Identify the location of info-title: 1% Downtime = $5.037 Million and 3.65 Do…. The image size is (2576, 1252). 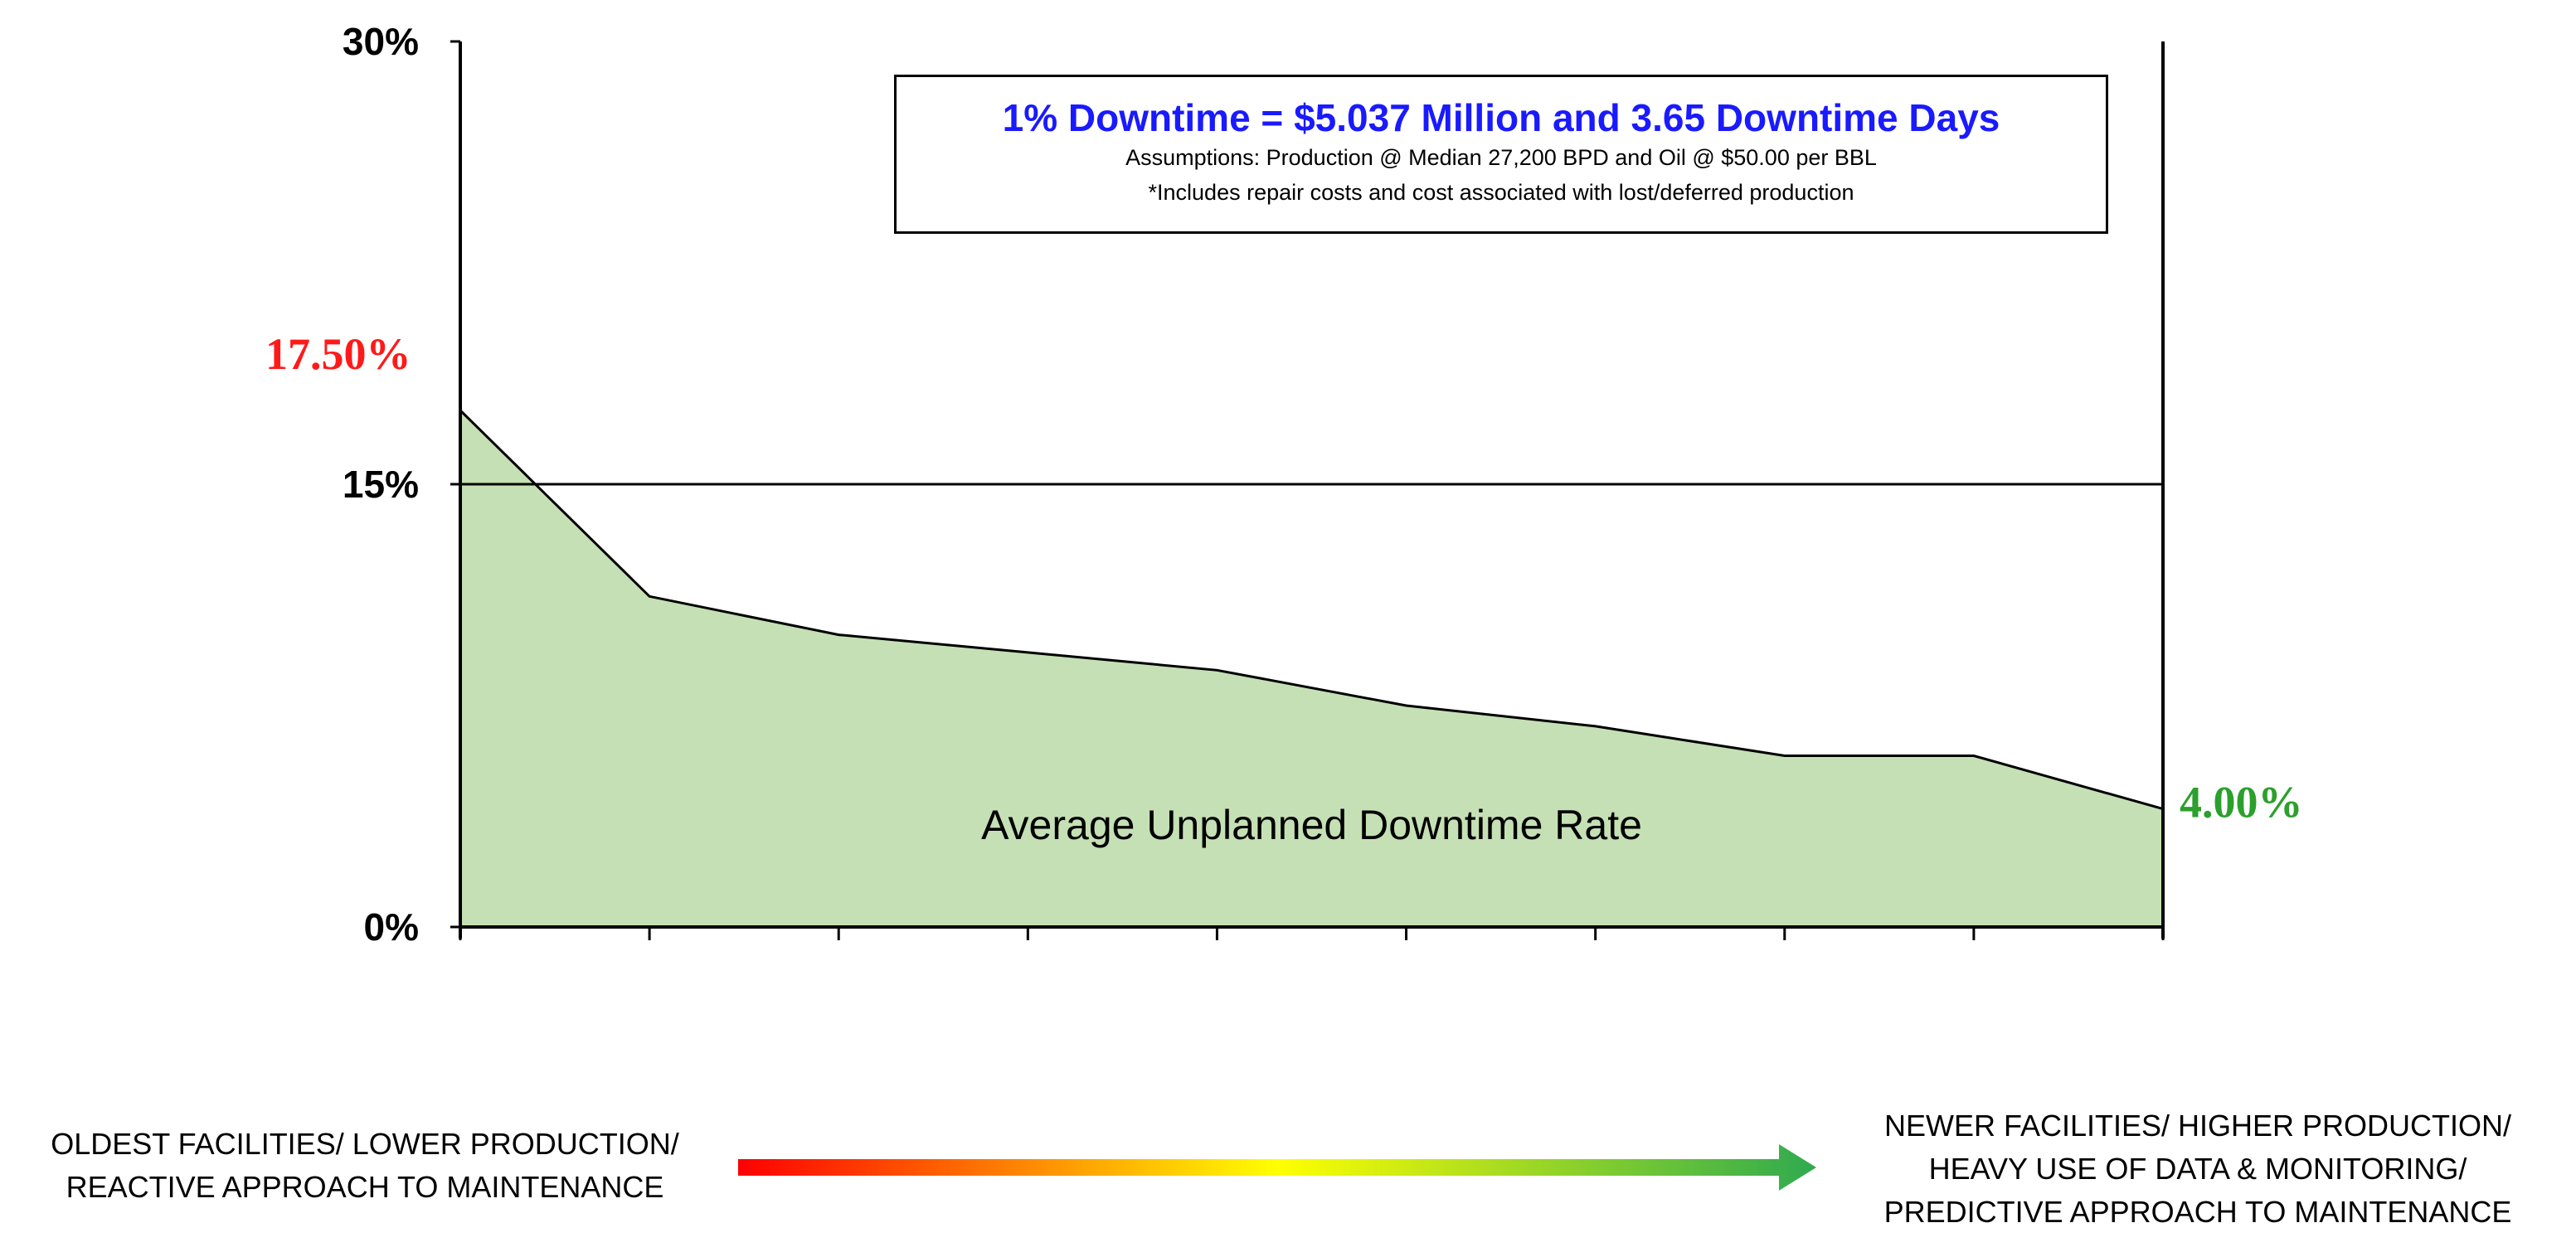
(1501, 117).